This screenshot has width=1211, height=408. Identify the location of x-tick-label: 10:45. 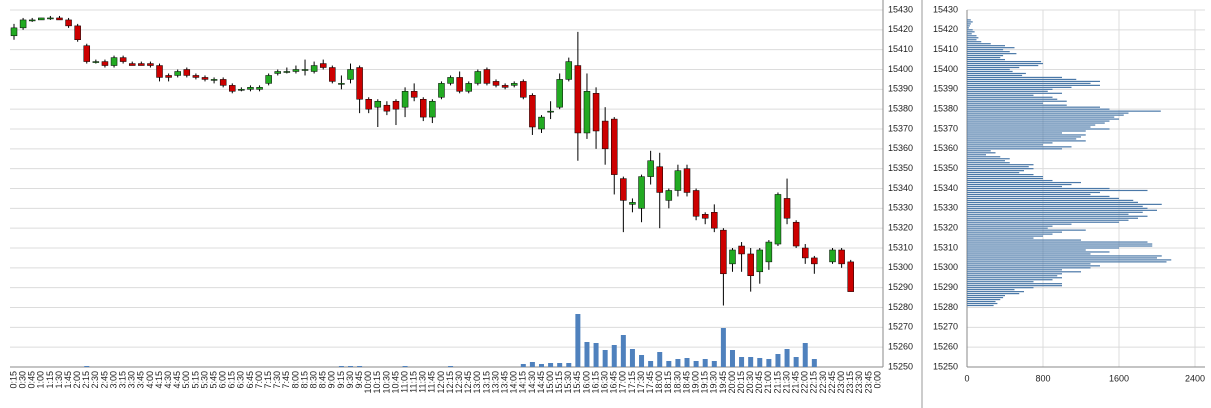
(395, 382).